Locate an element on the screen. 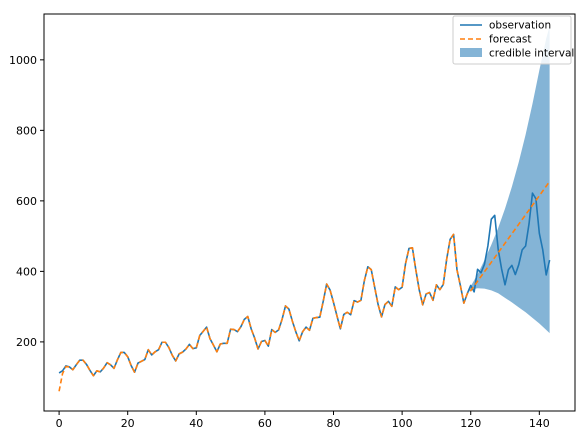 The image size is (586, 440). x-tick-label: 40 is located at coordinates (196, 423).